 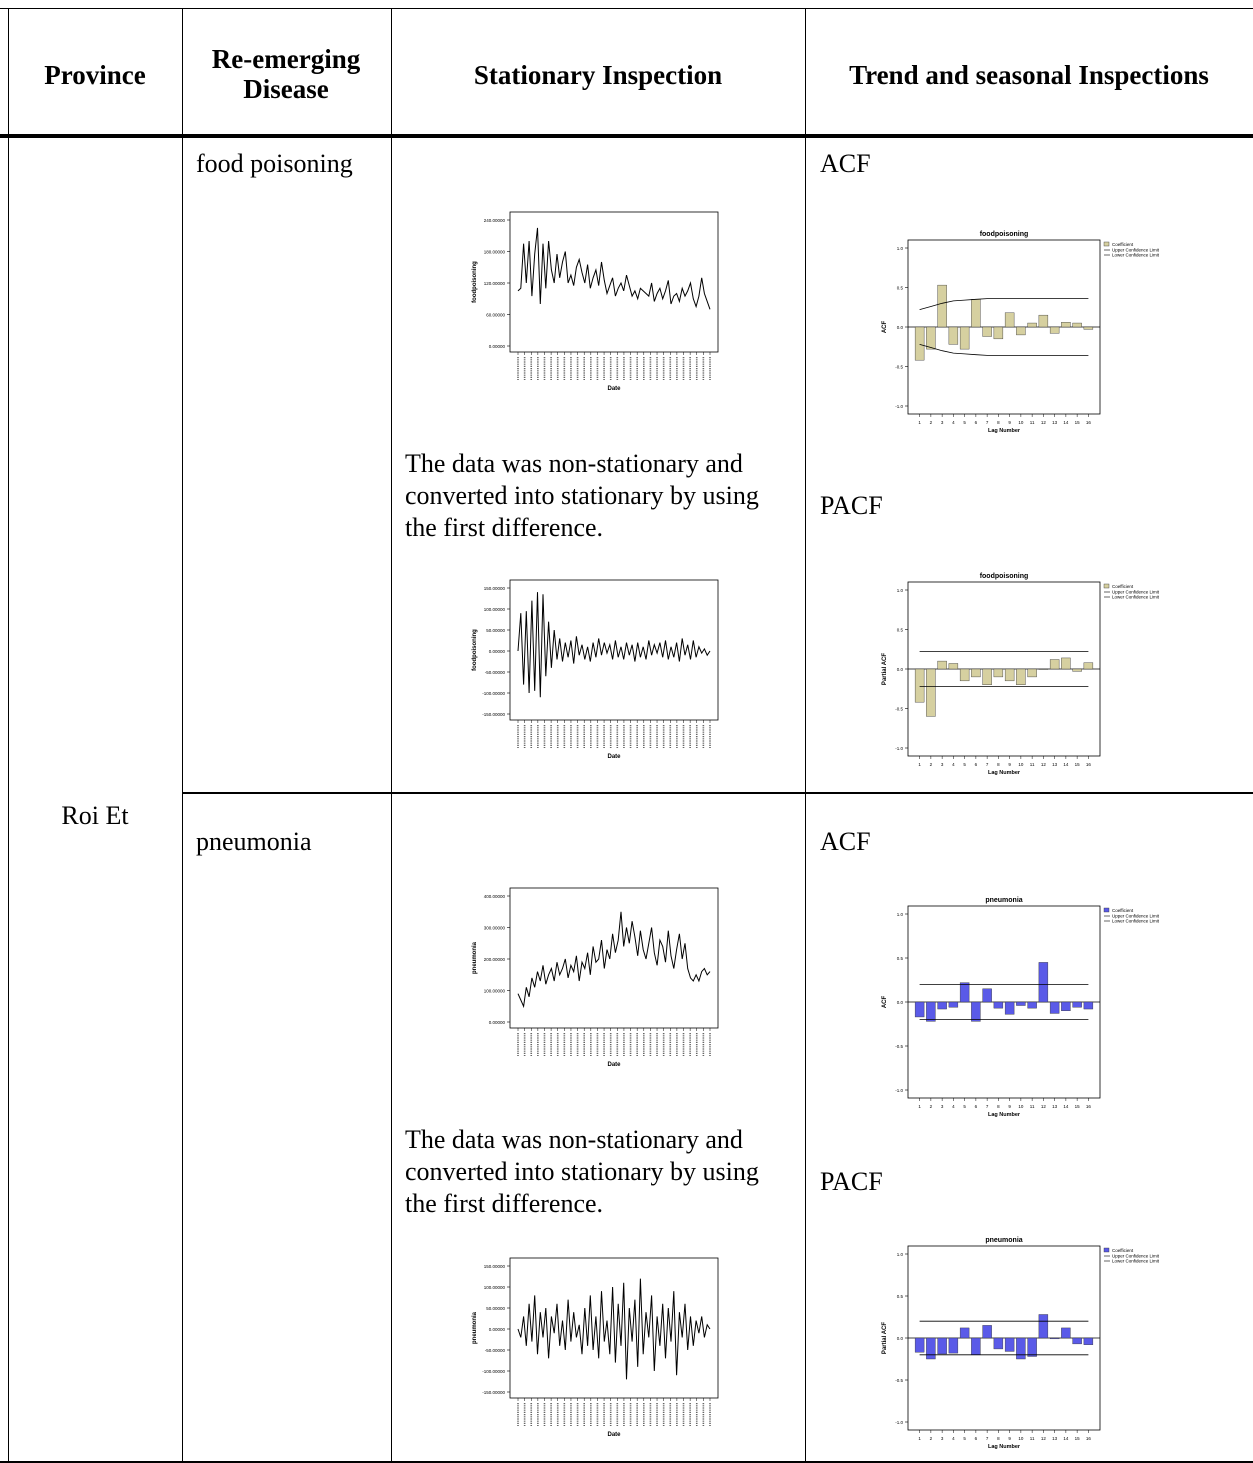 I want to click on x-axis-label: Lag Number, so click(x=1004, y=773).